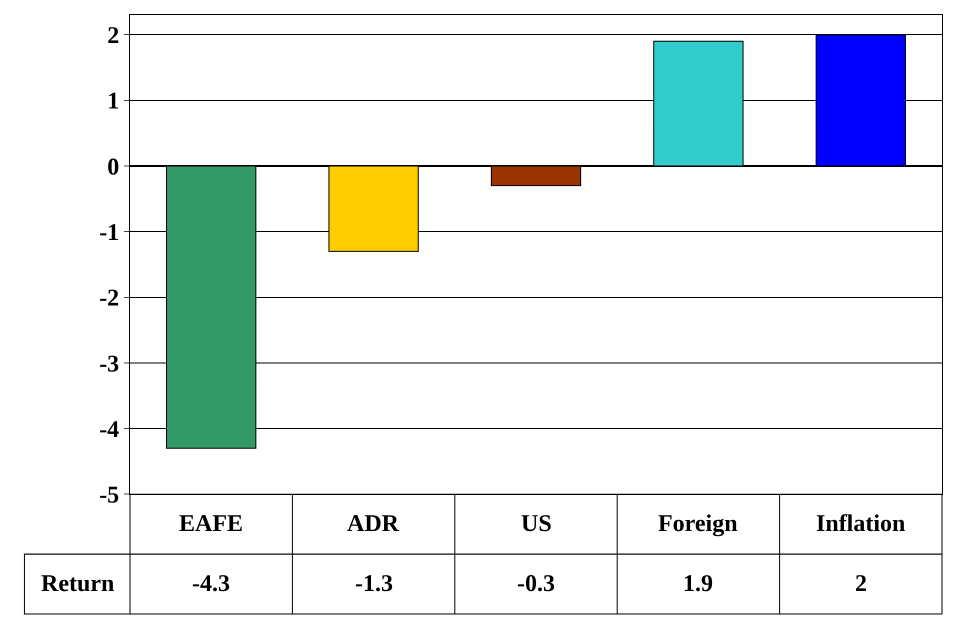  Describe the element at coordinates (536, 584) in the screenshot. I see `data-label: -0.3` at that location.